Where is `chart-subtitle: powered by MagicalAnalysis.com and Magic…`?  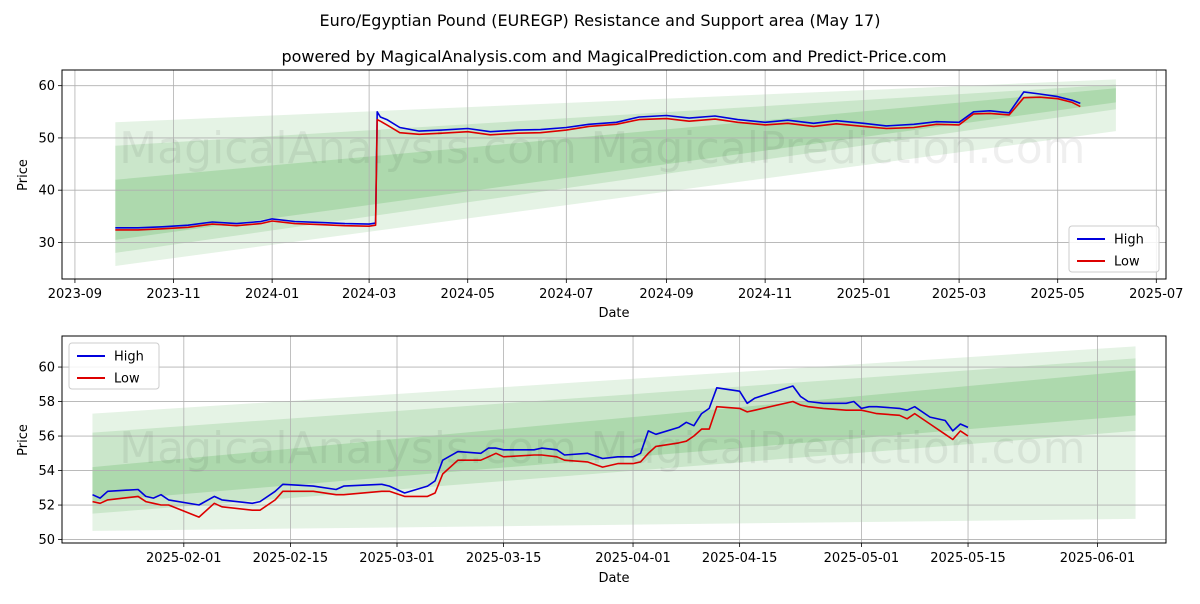 chart-subtitle: powered by MagicalAnalysis.com and Magic… is located at coordinates (613, 56).